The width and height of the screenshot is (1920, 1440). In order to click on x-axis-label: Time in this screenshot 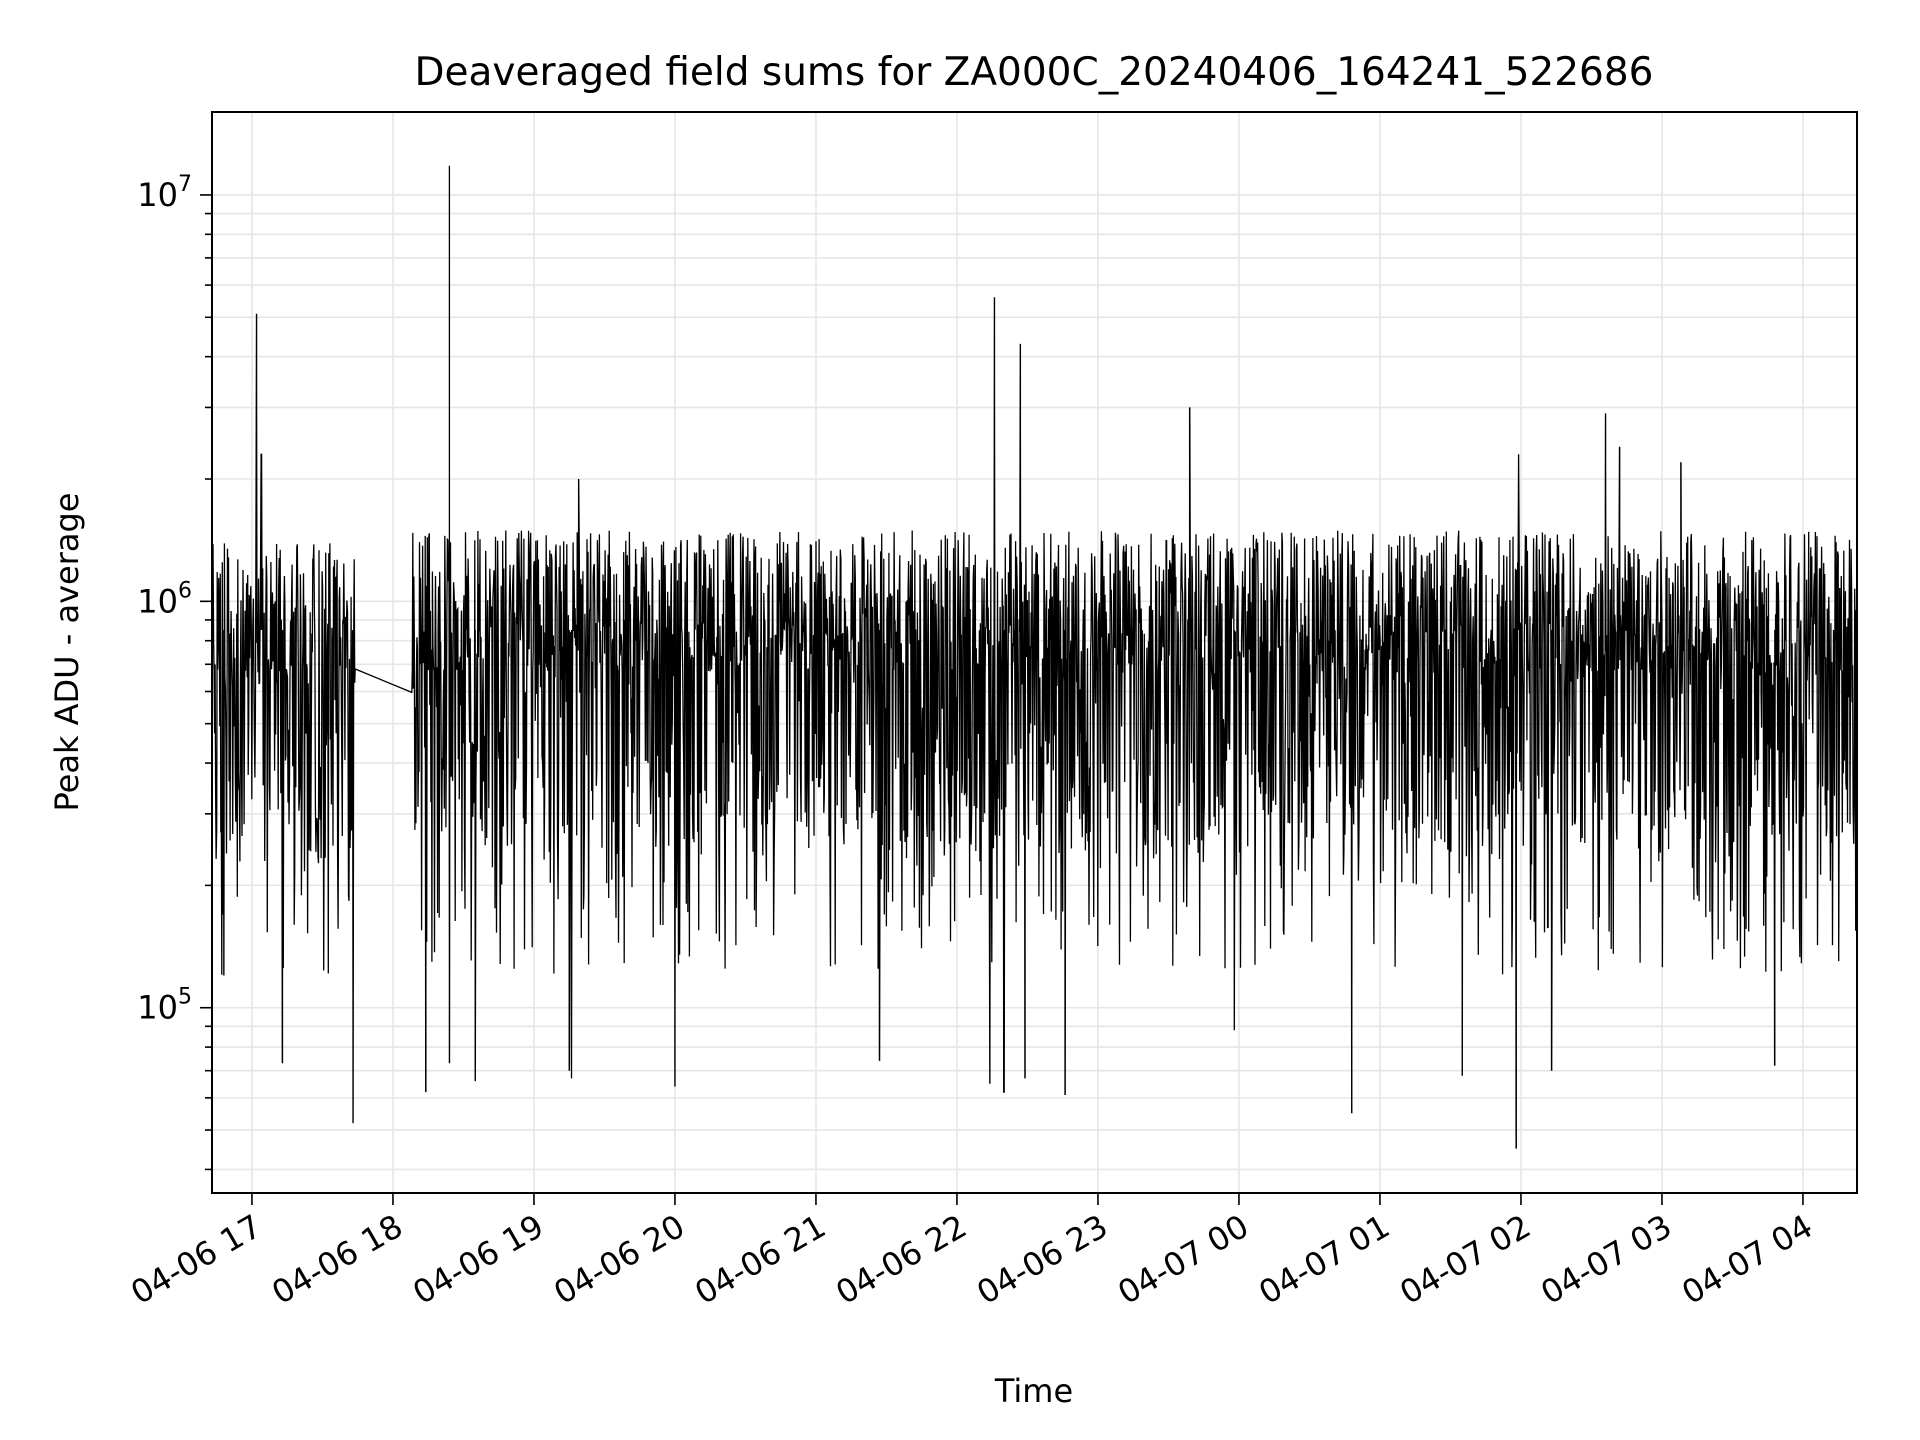, I will do `click(1033, 1391)`.